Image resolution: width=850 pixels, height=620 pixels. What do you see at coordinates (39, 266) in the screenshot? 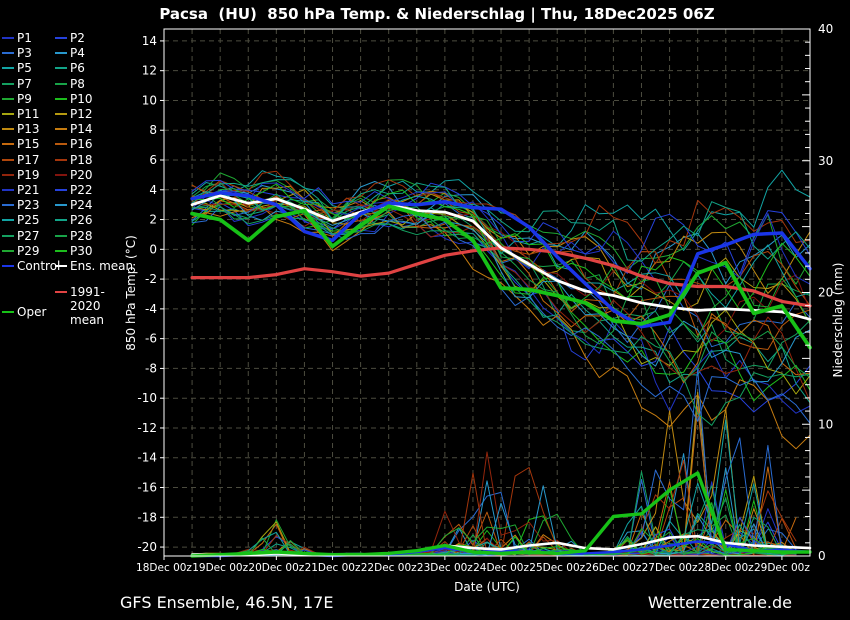
I see `legend-label: Control` at bounding box center [39, 266].